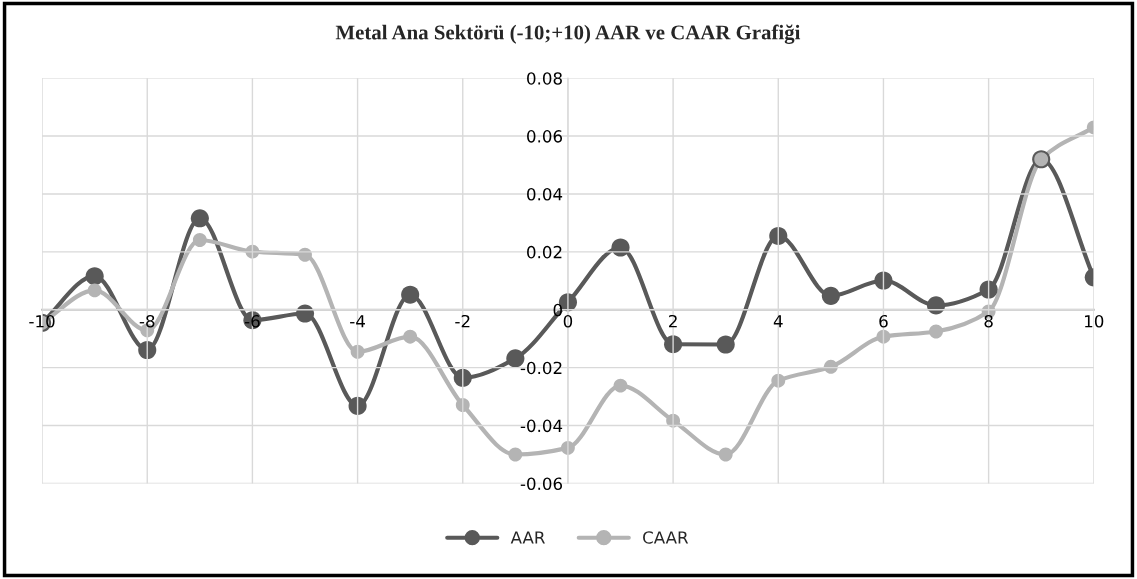 Image resolution: width=1137 pixels, height=579 pixels. What do you see at coordinates (568, 34) in the screenshot?
I see `chart-title: Metal Ana Sektörü (-10;+10) AAR ve CAAR Grafiği` at bounding box center [568, 34].